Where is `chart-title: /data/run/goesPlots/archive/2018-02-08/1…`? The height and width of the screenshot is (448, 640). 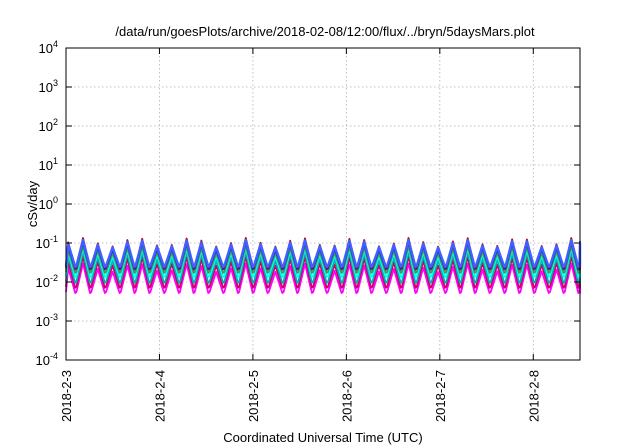 chart-title: /data/run/goesPlots/archive/2018-02-08/1… is located at coordinates (325, 31).